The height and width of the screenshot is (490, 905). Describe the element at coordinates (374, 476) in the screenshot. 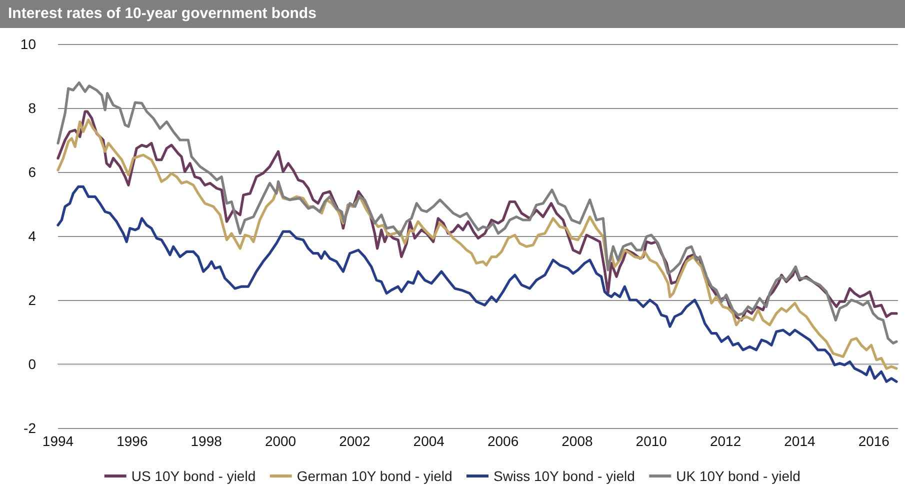

I see `legend-label: German 10Y bond - yield` at that location.